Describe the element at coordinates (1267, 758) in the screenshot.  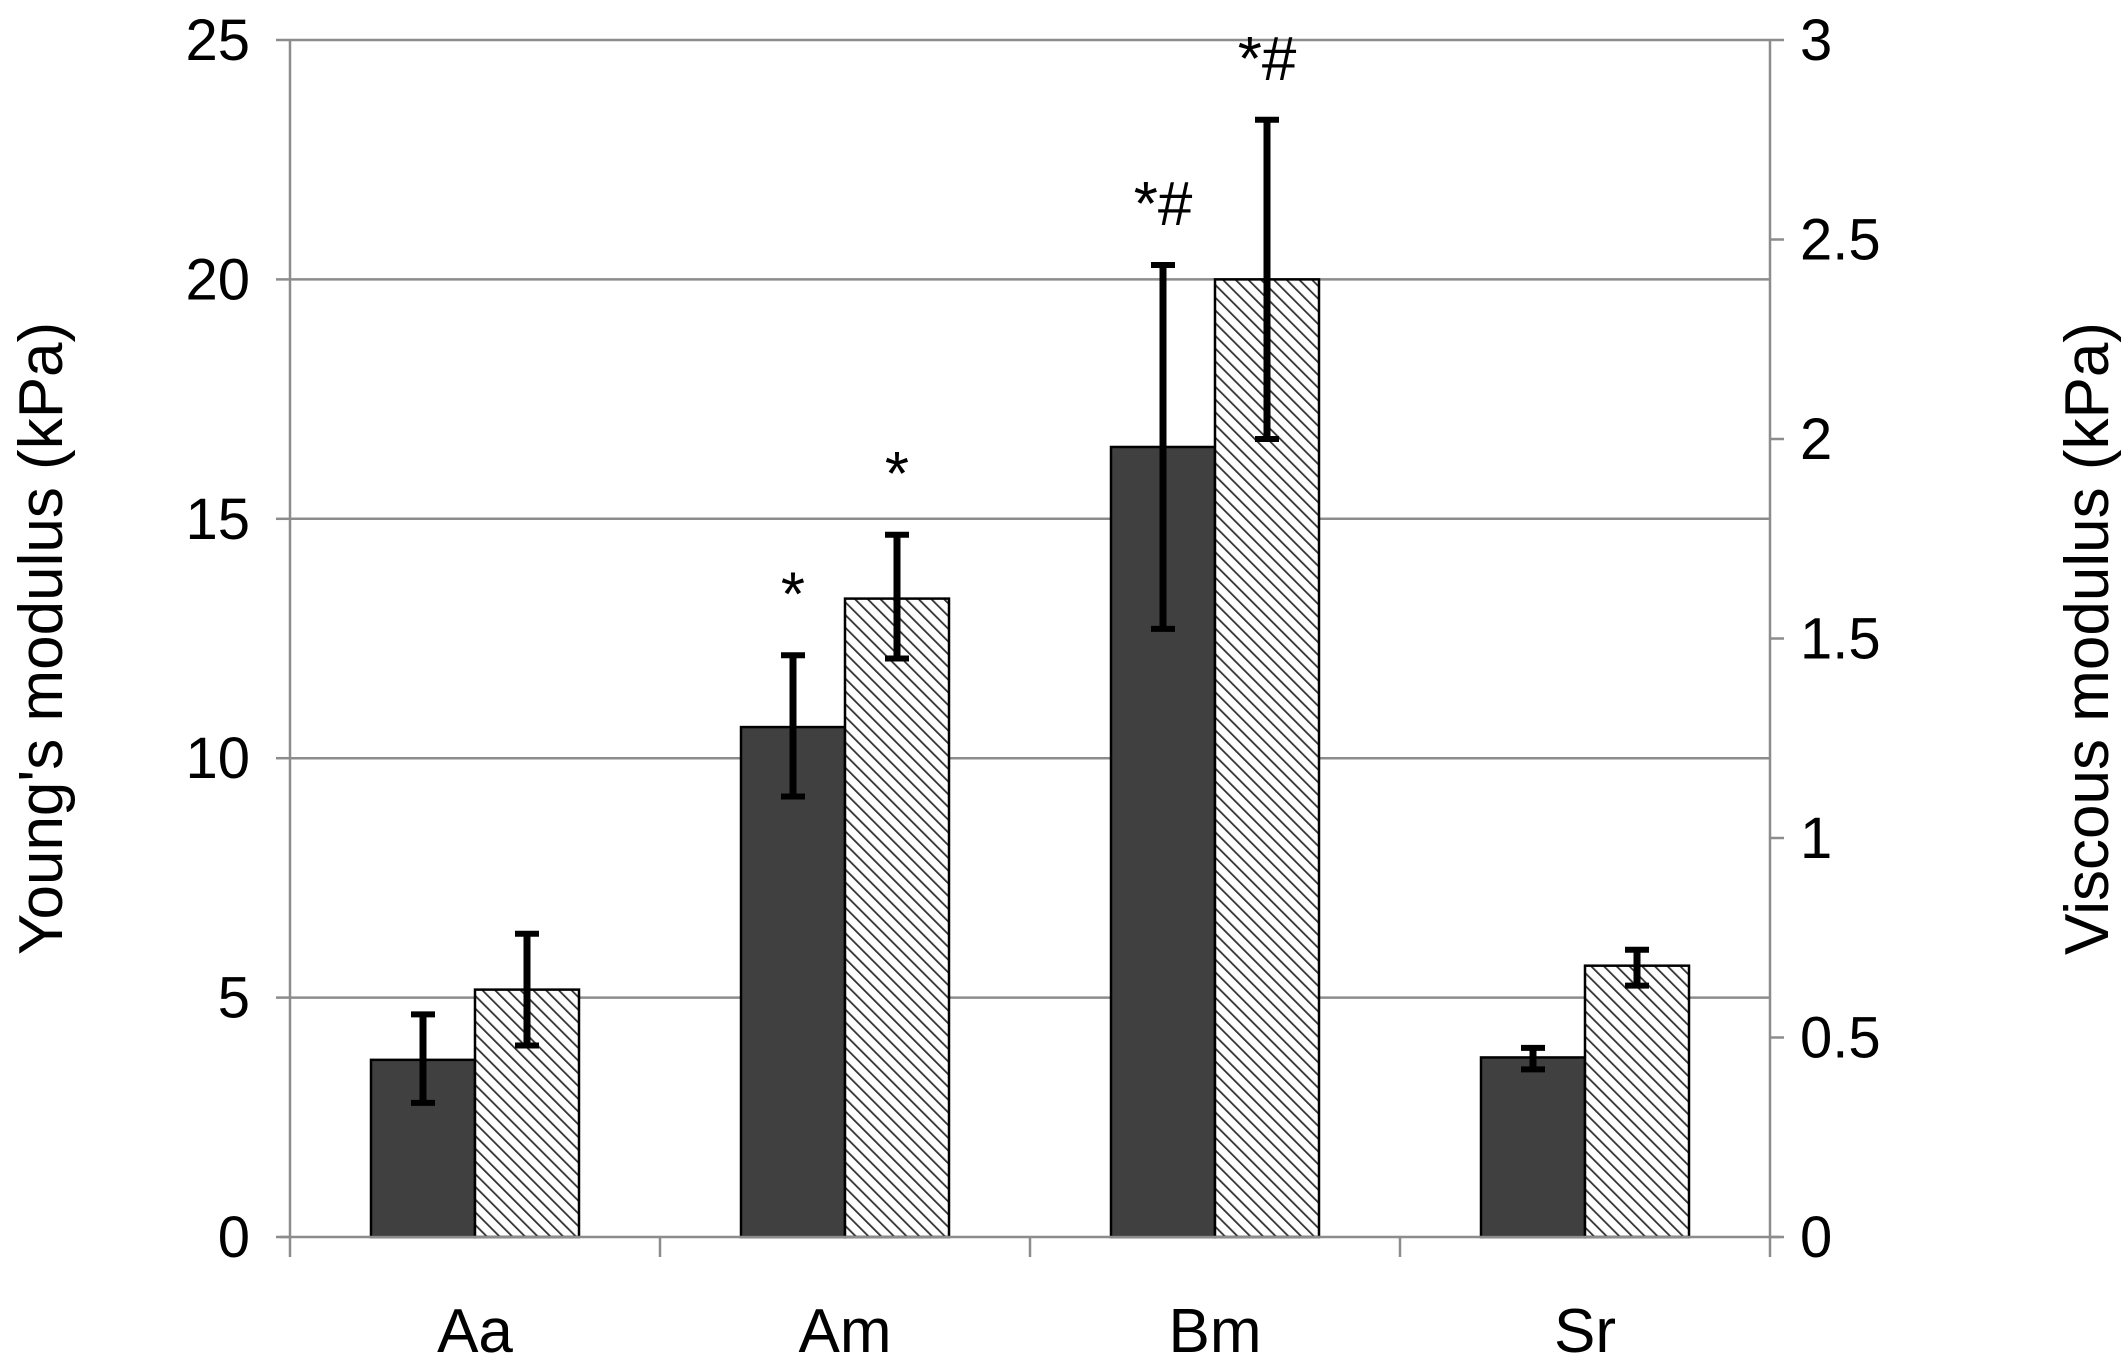
I see `bar-bm-series2` at that location.